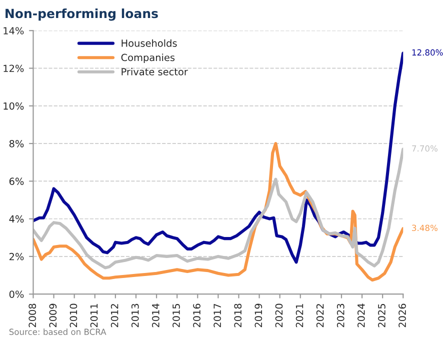  What do you see at coordinates (382, 316) in the screenshot?
I see `x-tick-label: 2025` at bounding box center [382, 316].